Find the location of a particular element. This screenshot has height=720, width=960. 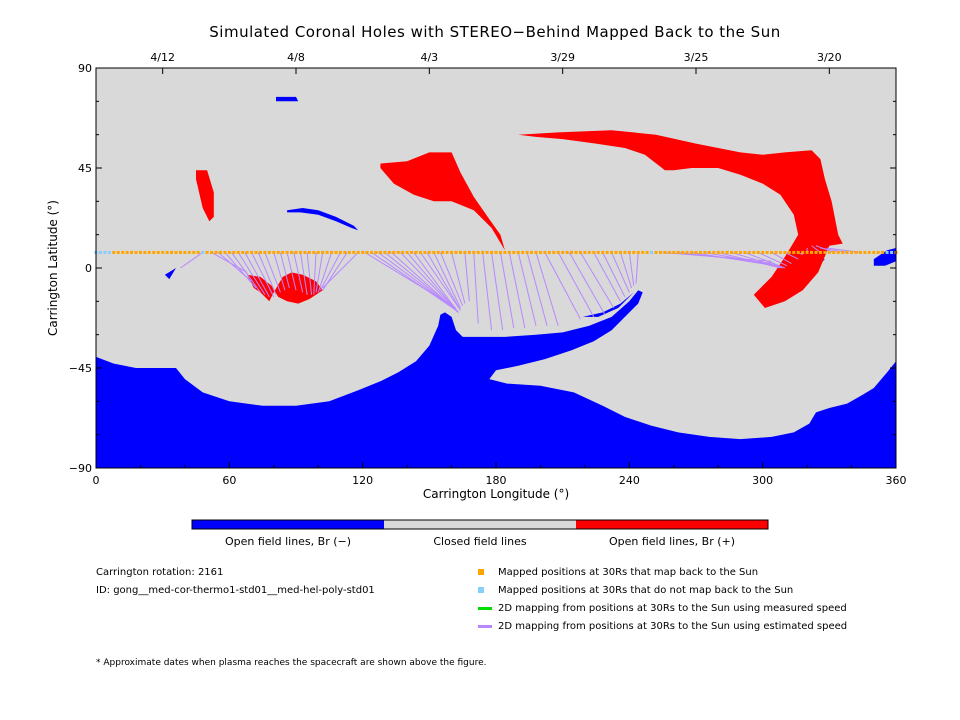

x-tick-label: 0 is located at coordinates (96, 480).